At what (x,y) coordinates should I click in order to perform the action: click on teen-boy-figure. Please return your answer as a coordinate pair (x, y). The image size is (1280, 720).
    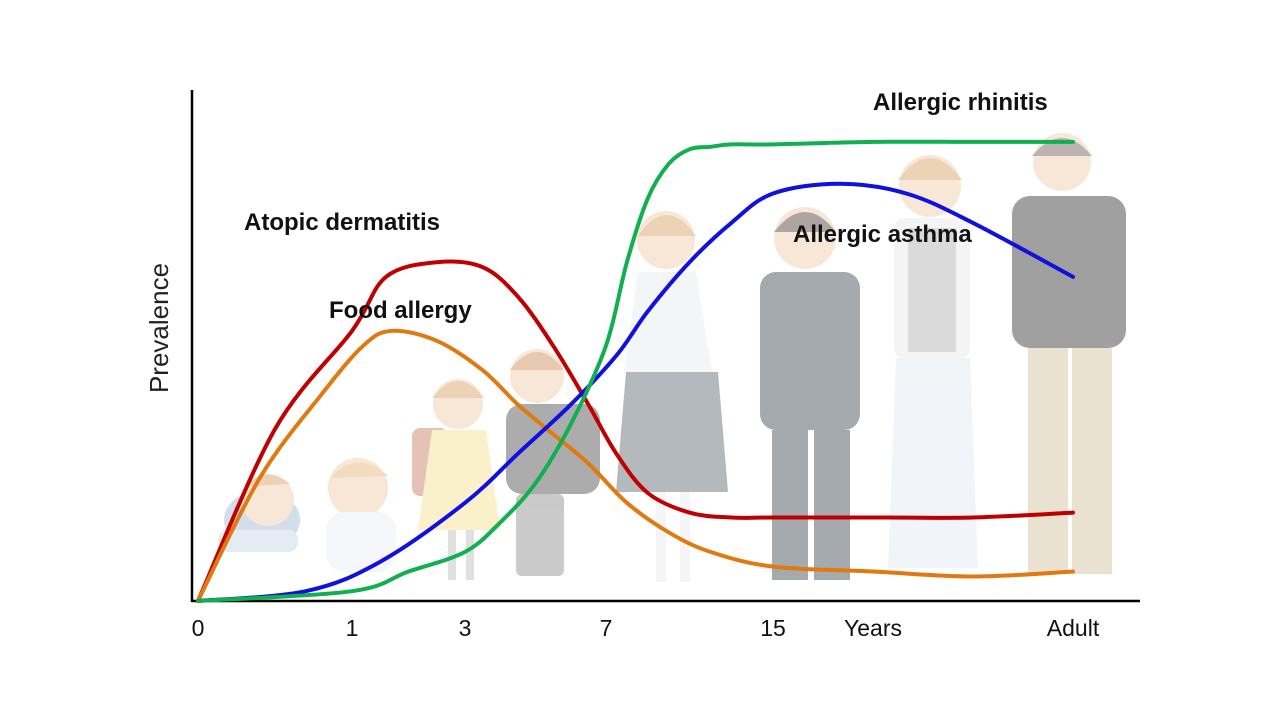
    Looking at the image, I should click on (810, 393).